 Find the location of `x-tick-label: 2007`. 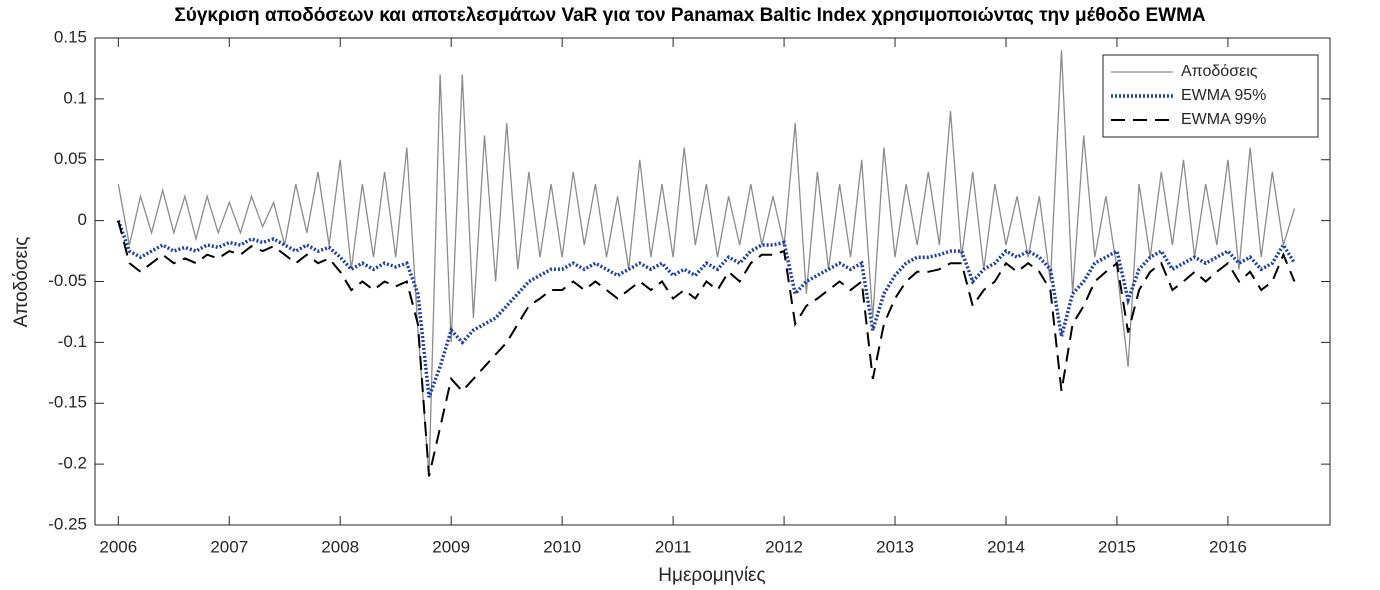

x-tick-label: 2007 is located at coordinates (229, 546).